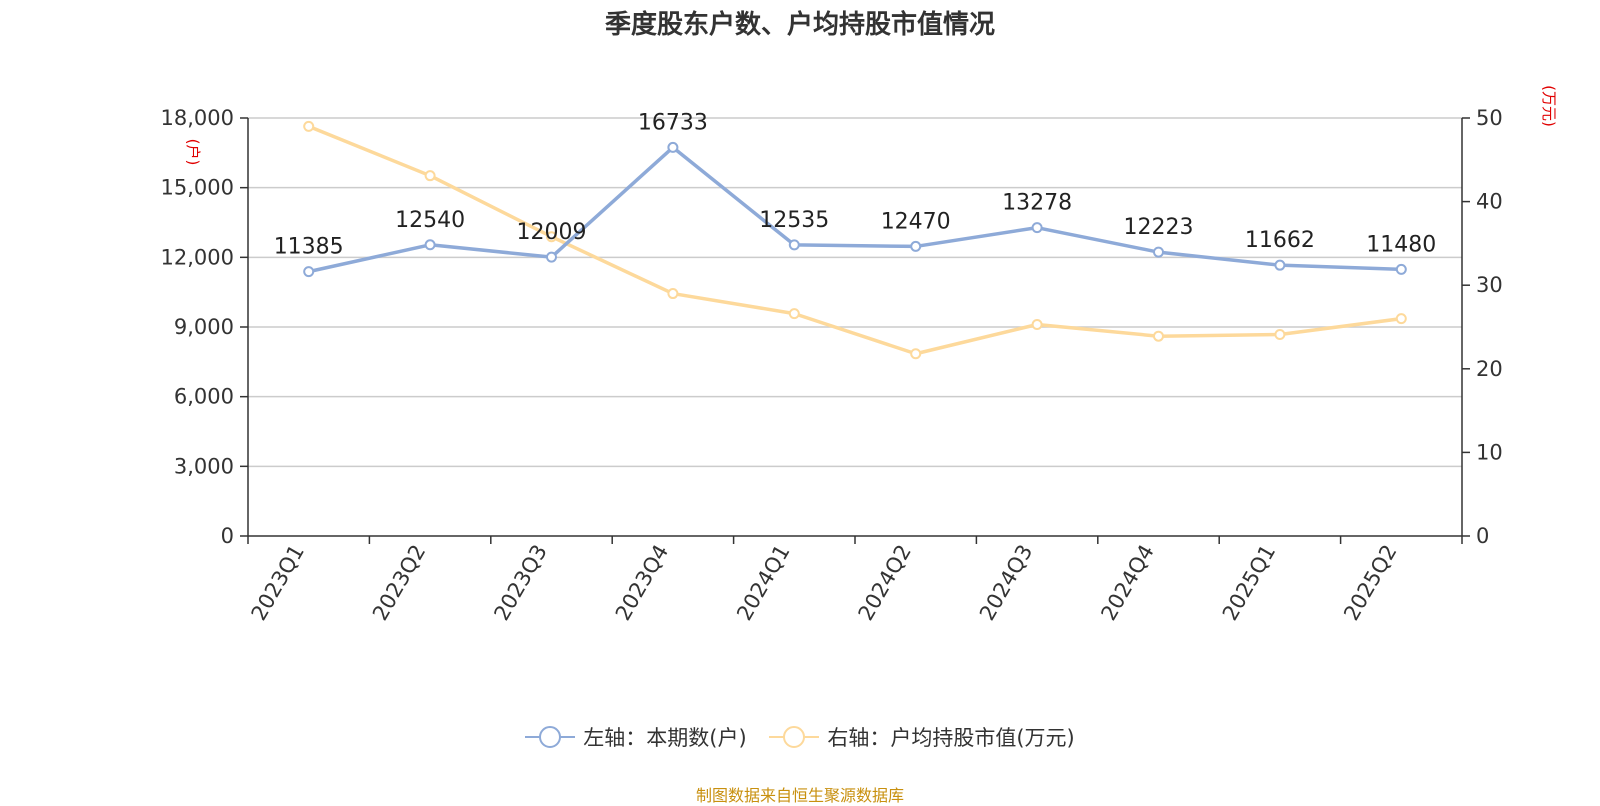 The image size is (1600, 806). I want to click on data-label: 12223, so click(1159, 227).